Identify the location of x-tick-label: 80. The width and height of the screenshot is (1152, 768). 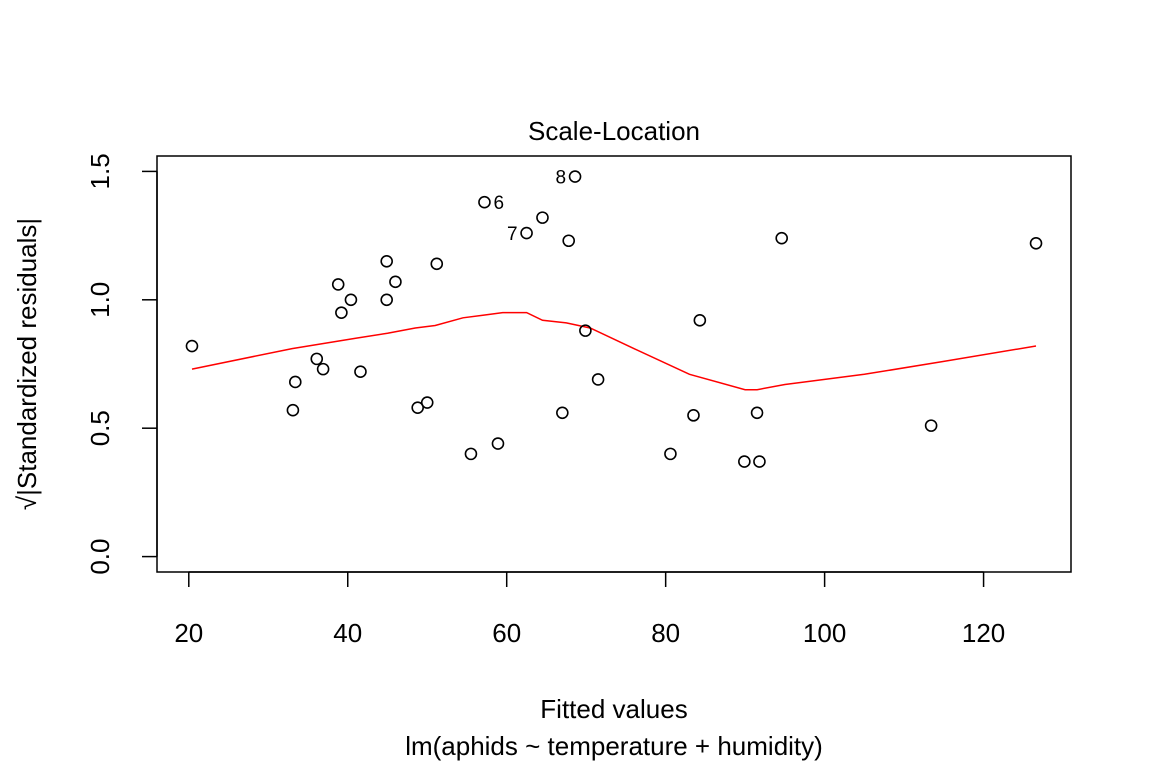
(665, 633).